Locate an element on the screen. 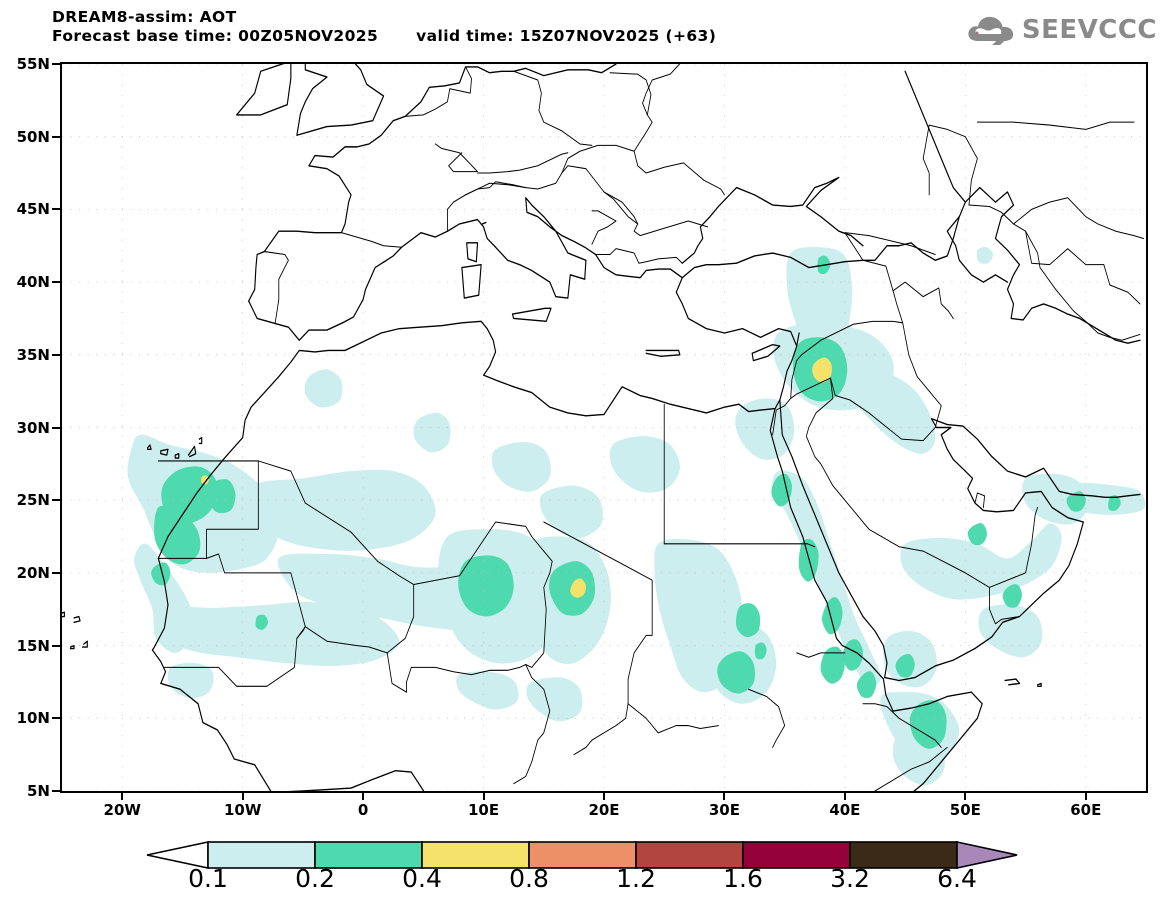  valid-time-value: 15Z07NOV2025 is located at coordinates (589, 36).